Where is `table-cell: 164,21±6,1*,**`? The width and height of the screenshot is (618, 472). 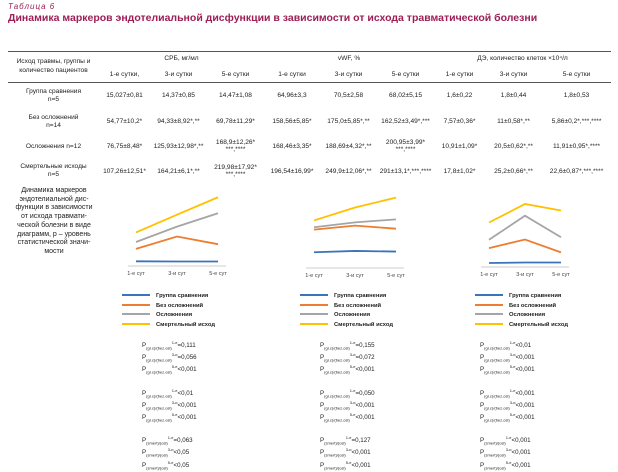
table-cell: 164,21±6,1*,** is located at coordinates (178, 171).